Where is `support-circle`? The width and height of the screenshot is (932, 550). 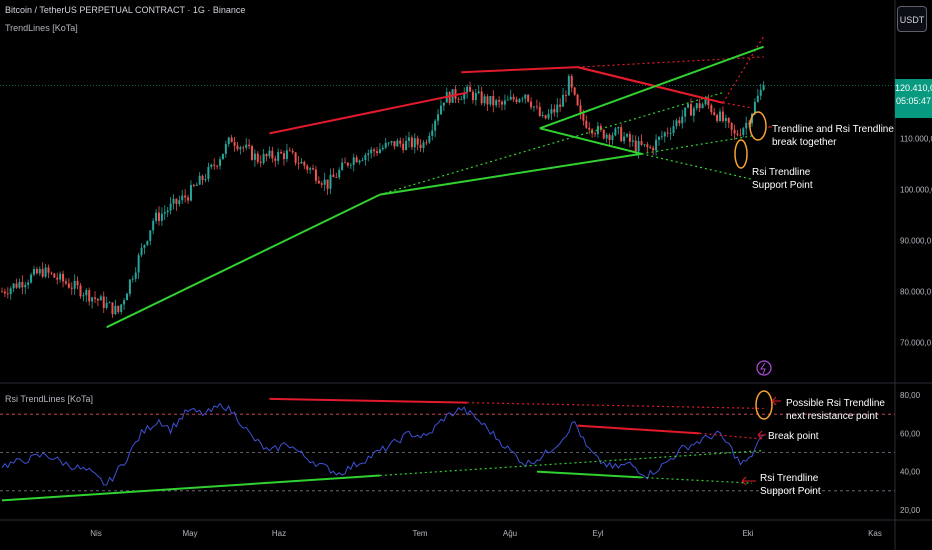 support-circle is located at coordinates (741, 154).